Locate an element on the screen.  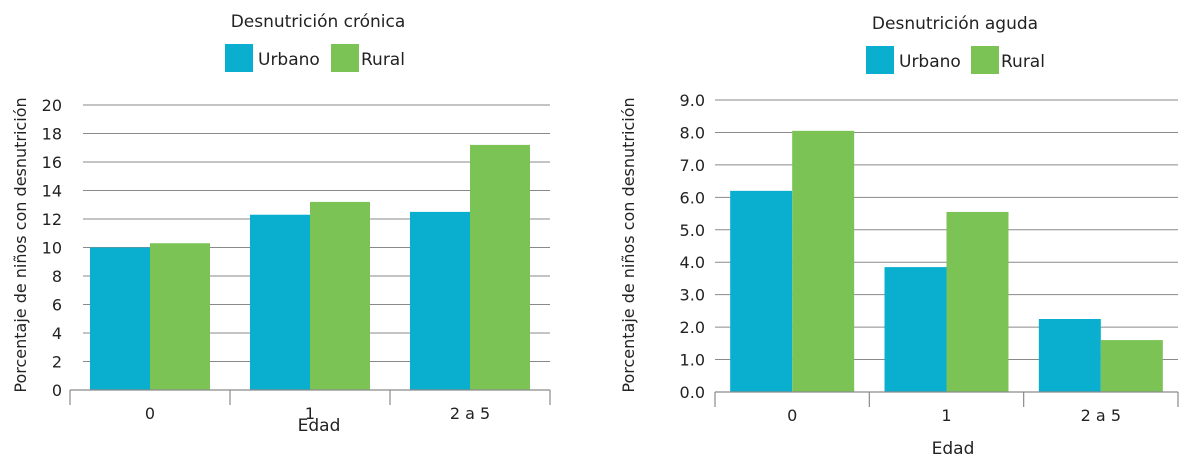
y-tick-label: 0.0 is located at coordinates (692, 392).